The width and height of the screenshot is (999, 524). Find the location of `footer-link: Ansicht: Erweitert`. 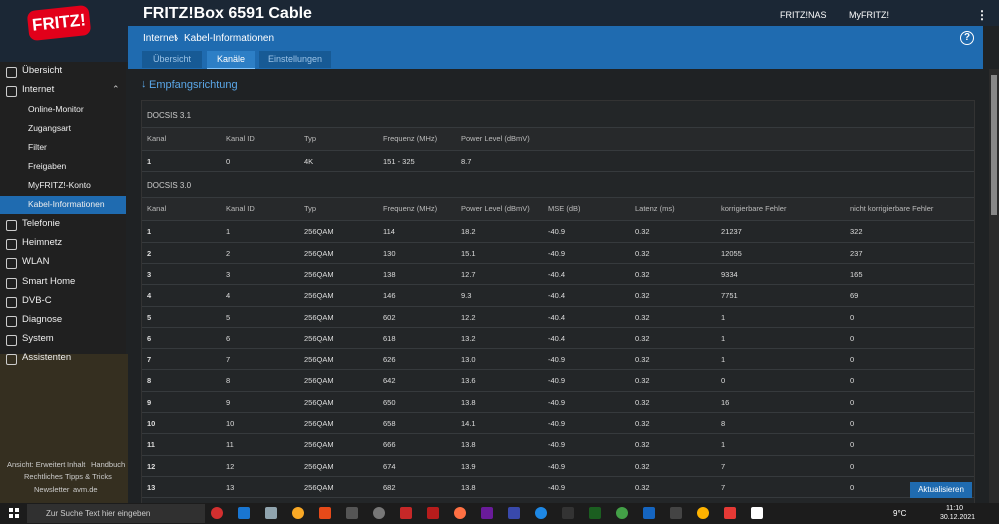

footer-link: Ansicht: Erweitert is located at coordinates (36, 464).